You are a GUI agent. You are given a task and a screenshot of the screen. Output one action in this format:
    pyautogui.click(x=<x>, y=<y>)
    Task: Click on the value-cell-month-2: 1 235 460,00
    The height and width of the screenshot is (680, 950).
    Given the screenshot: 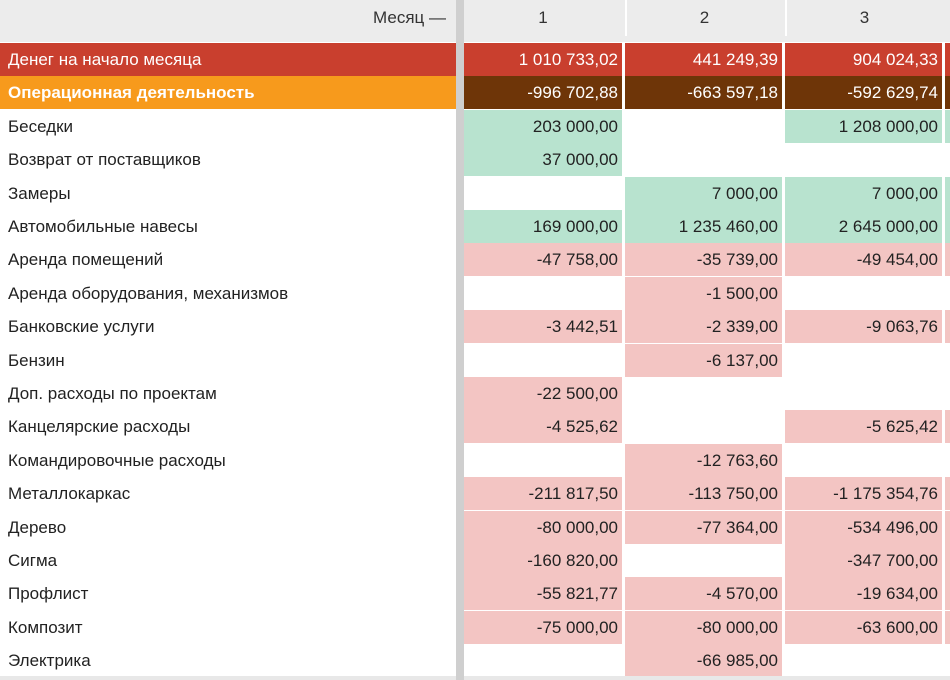 What is the action you would take?
    pyautogui.click(x=703, y=226)
    